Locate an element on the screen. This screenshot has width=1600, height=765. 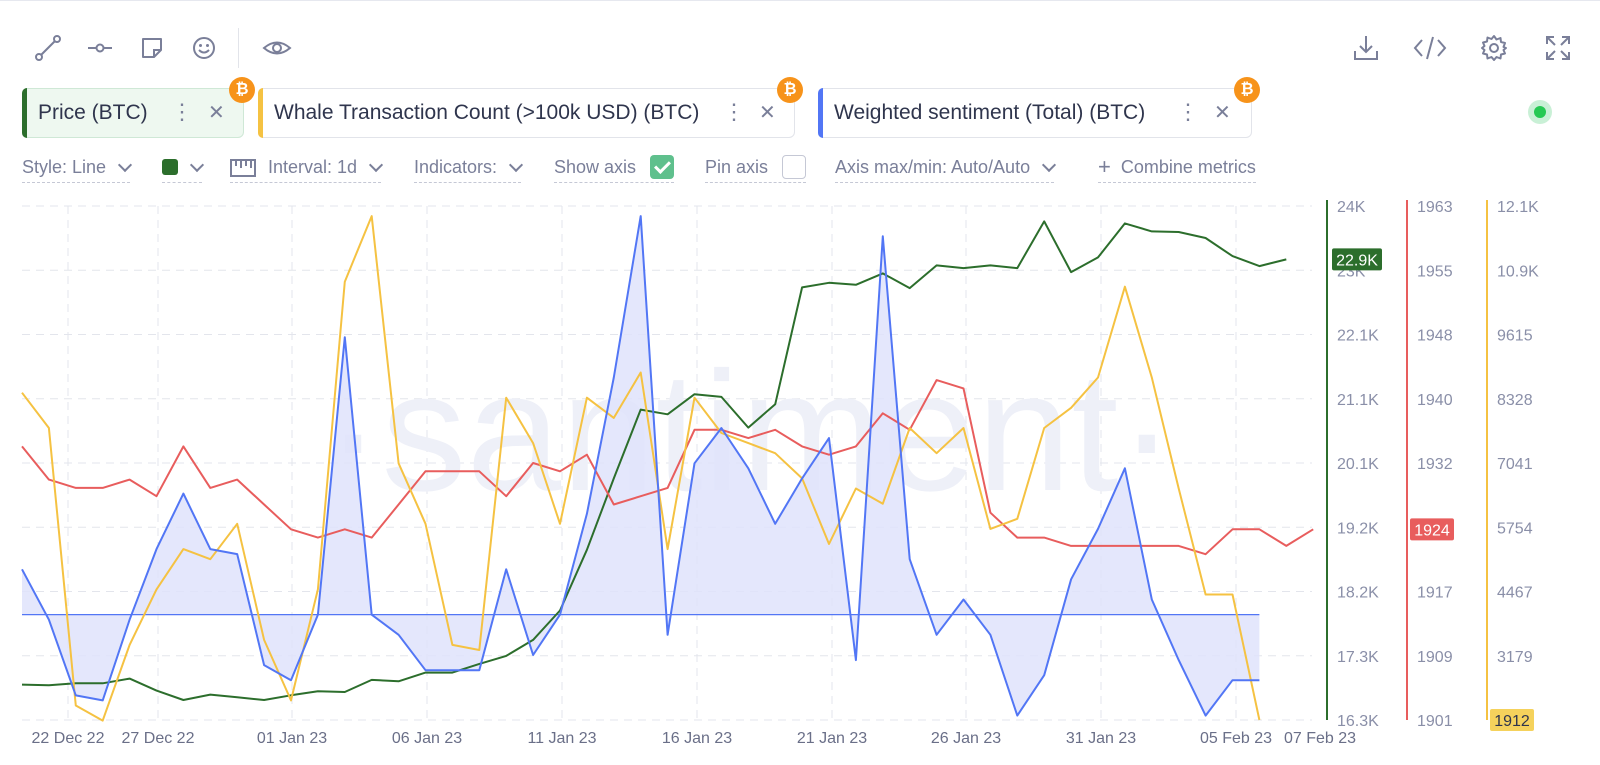
show-axis-label: Show axis is located at coordinates (595, 166).